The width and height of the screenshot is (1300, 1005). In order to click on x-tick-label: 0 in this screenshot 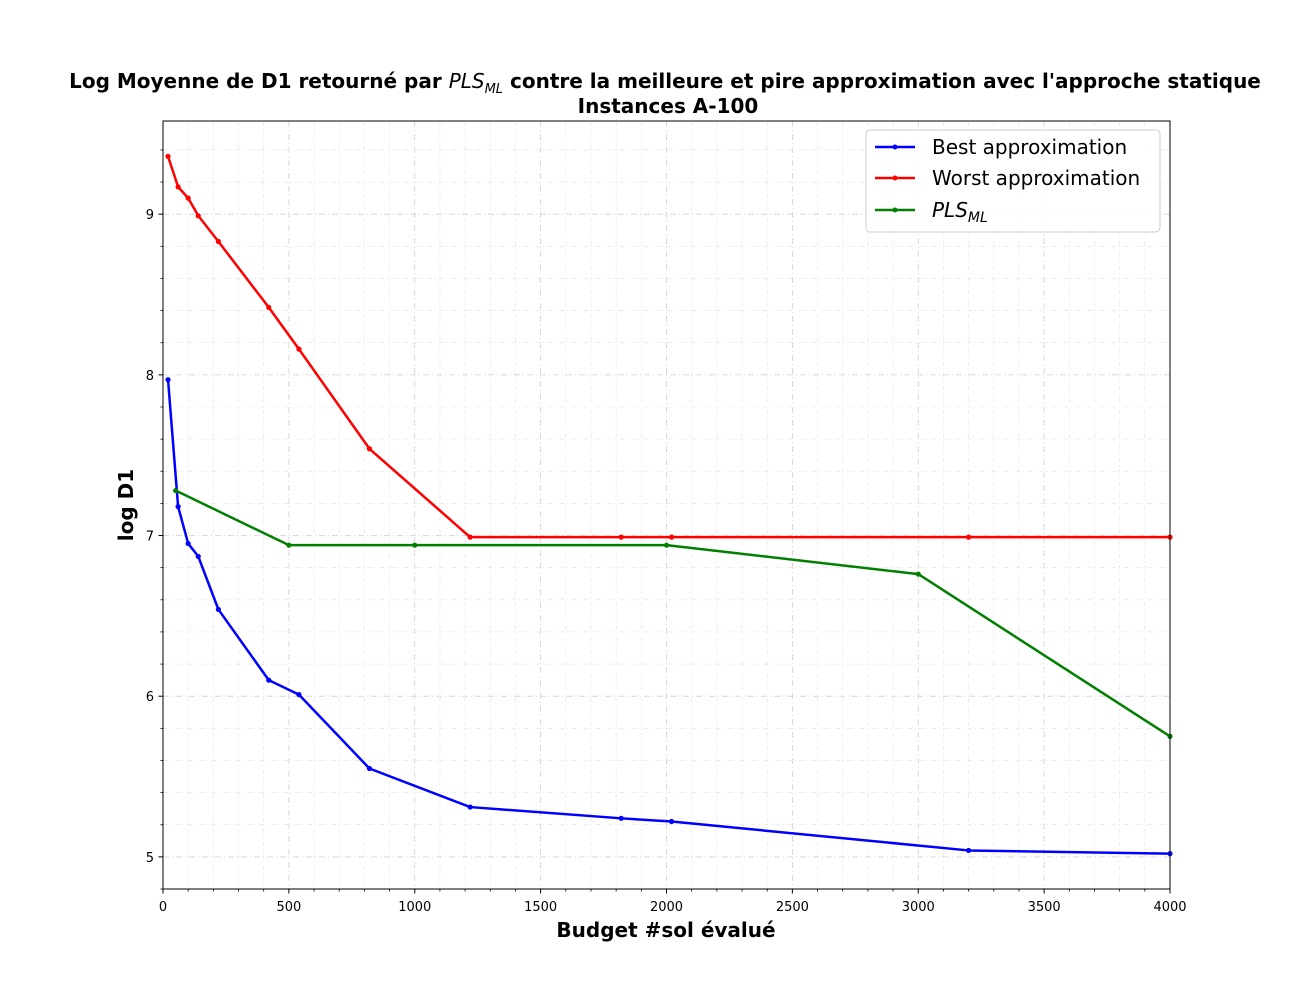, I will do `click(163, 907)`.